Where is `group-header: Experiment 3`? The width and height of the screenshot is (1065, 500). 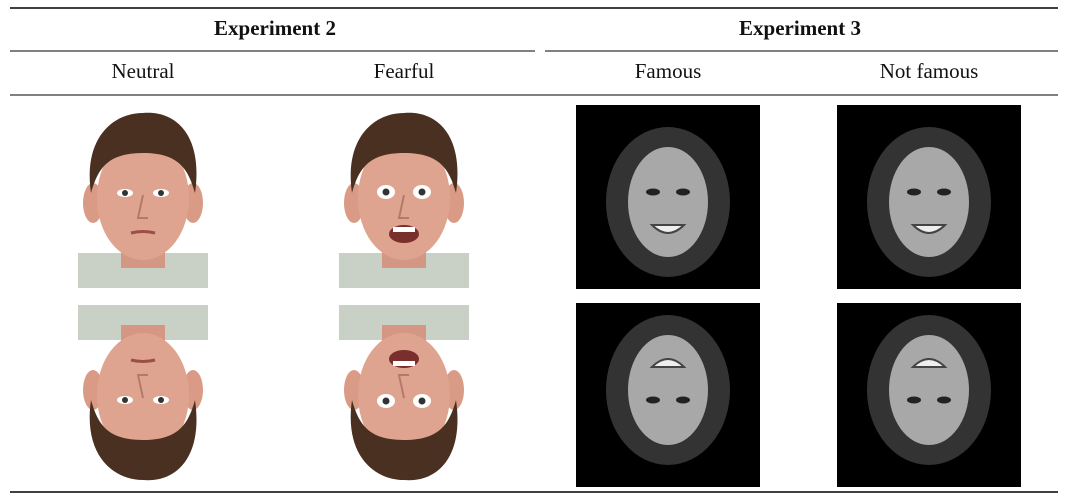
group-header: Experiment 3 is located at coordinates (800, 28).